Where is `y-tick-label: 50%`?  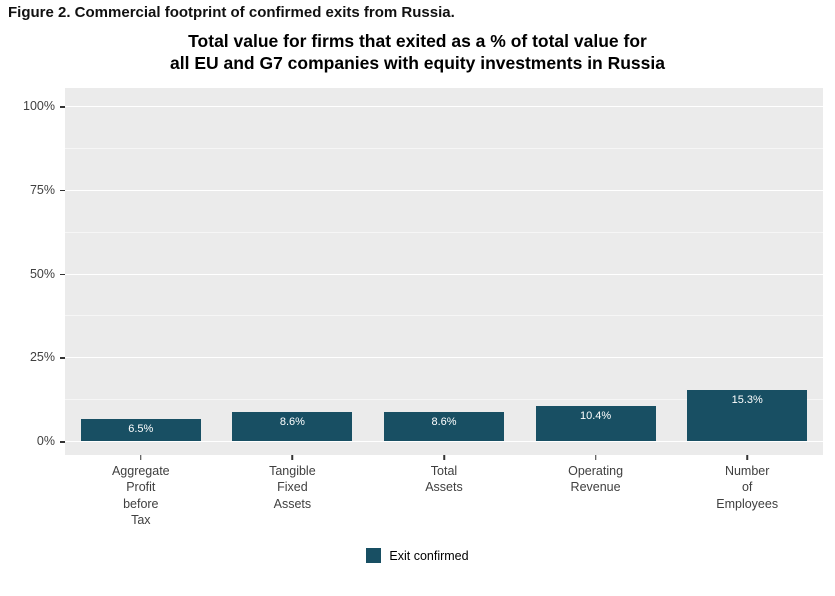
y-tick-label: 50% is located at coordinates (42, 273).